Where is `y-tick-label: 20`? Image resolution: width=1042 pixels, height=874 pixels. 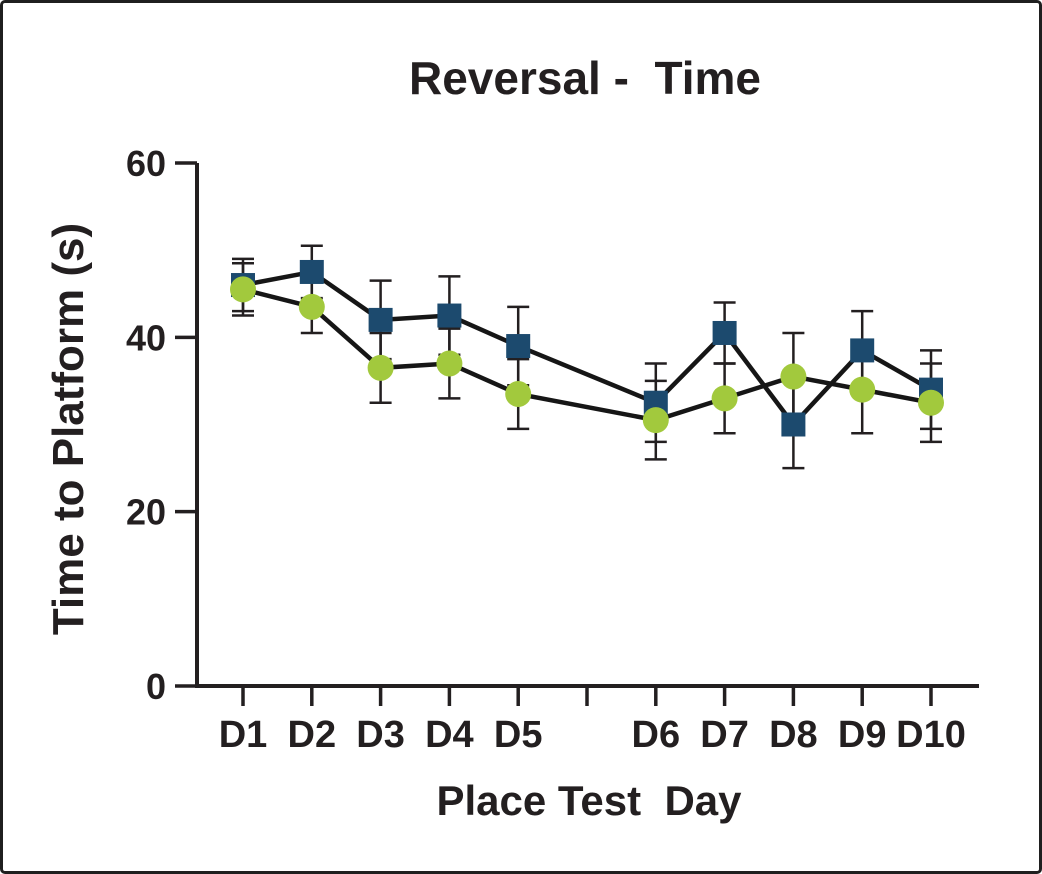
y-tick-label: 20 is located at coordinates (146, 512).